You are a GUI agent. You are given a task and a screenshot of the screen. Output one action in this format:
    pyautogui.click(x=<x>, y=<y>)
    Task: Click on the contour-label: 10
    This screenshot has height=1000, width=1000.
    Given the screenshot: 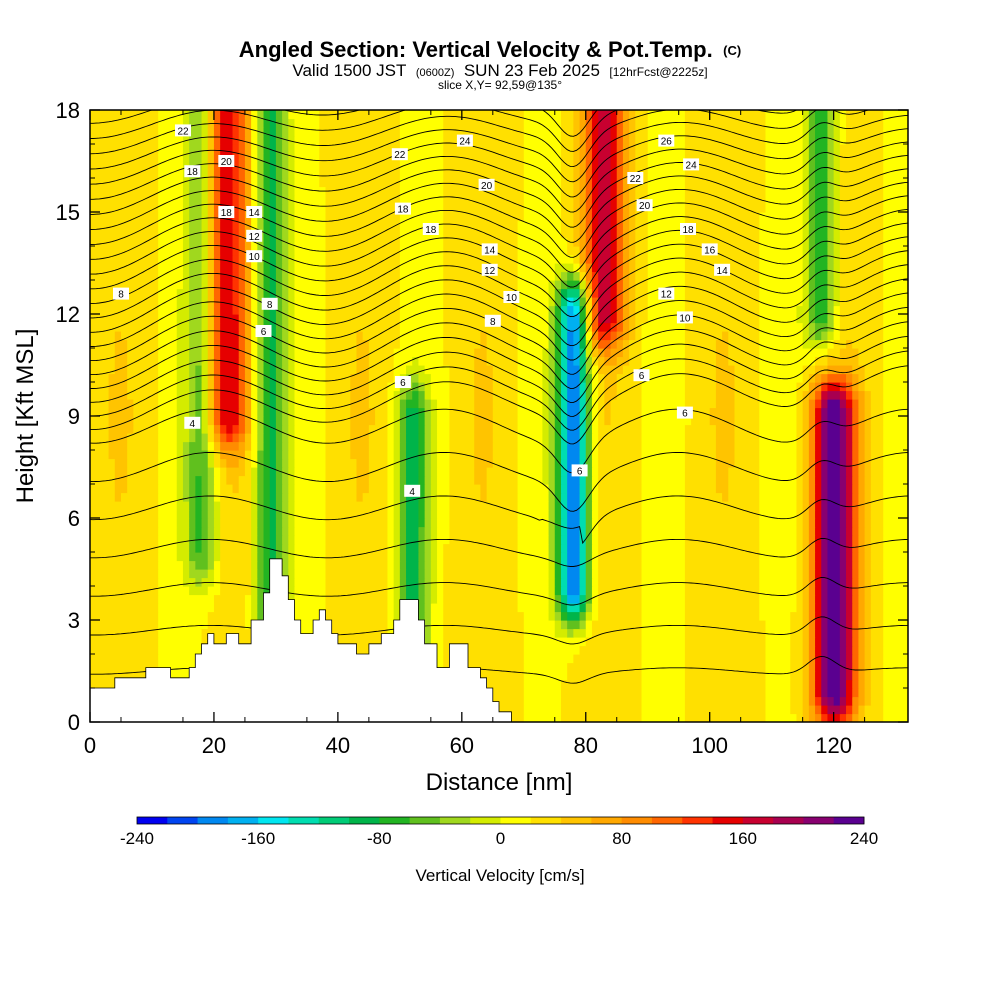 What is the action you would take?
    pyautogui.click(x=511, y=297)
    